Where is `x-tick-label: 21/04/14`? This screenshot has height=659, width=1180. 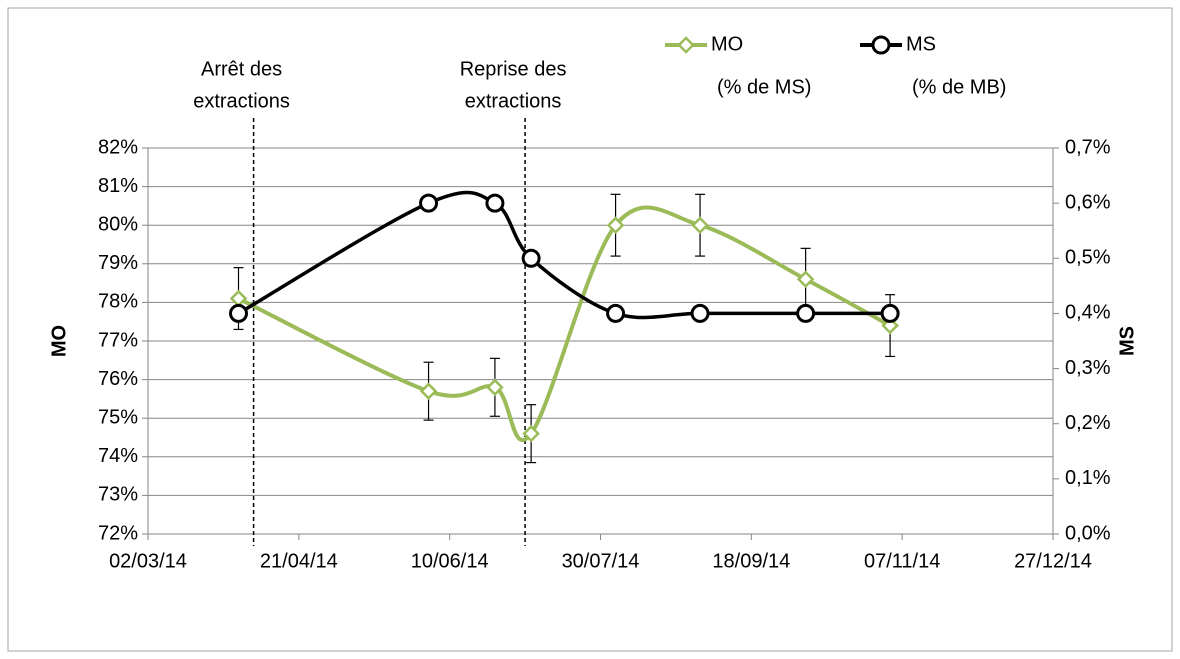 x-tick-label: 21/04/14 is located at coordinates (299, 561).